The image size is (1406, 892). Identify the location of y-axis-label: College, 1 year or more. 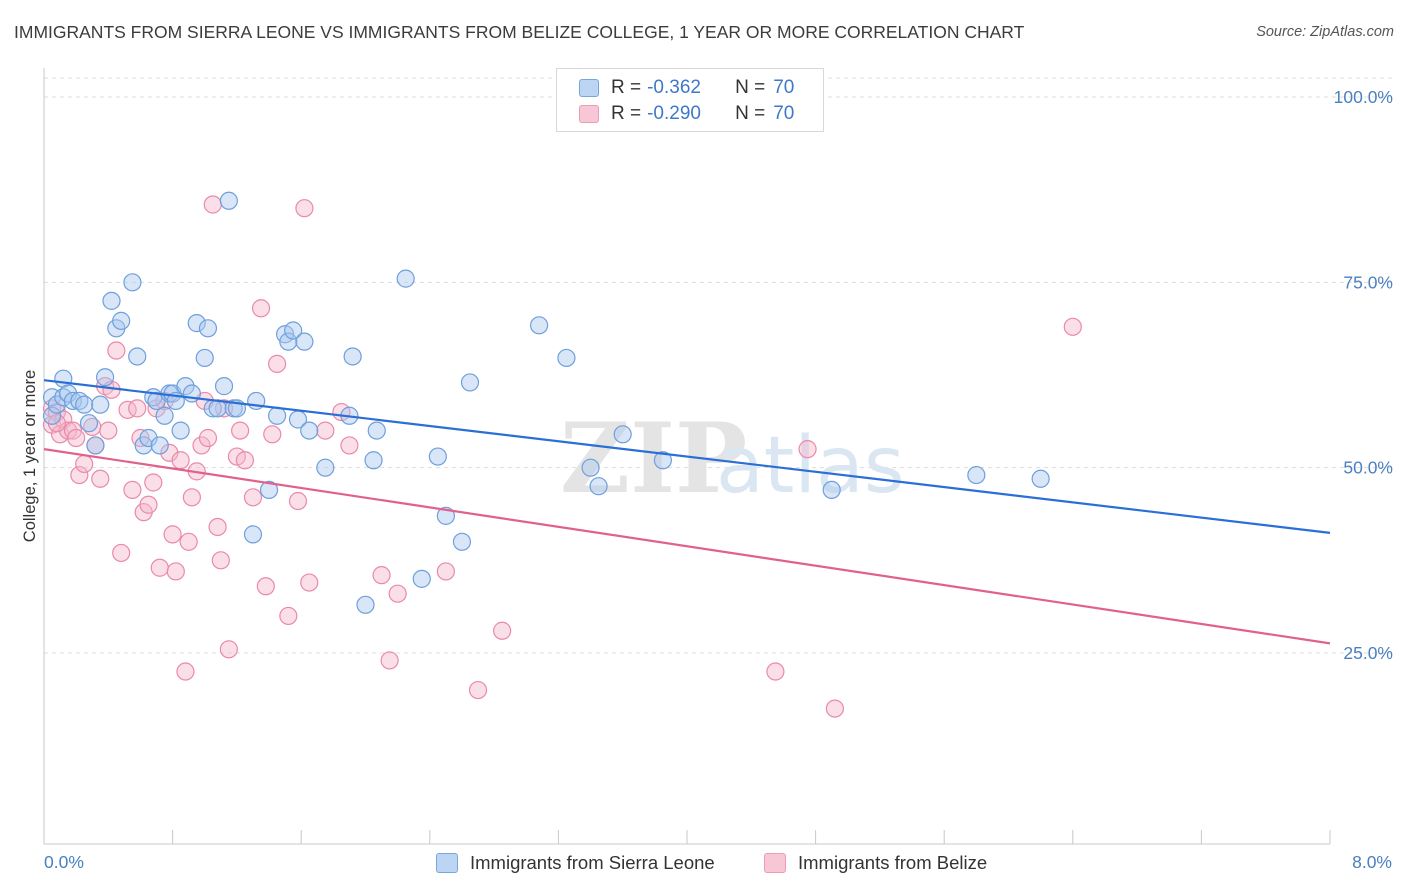
(30, 456).